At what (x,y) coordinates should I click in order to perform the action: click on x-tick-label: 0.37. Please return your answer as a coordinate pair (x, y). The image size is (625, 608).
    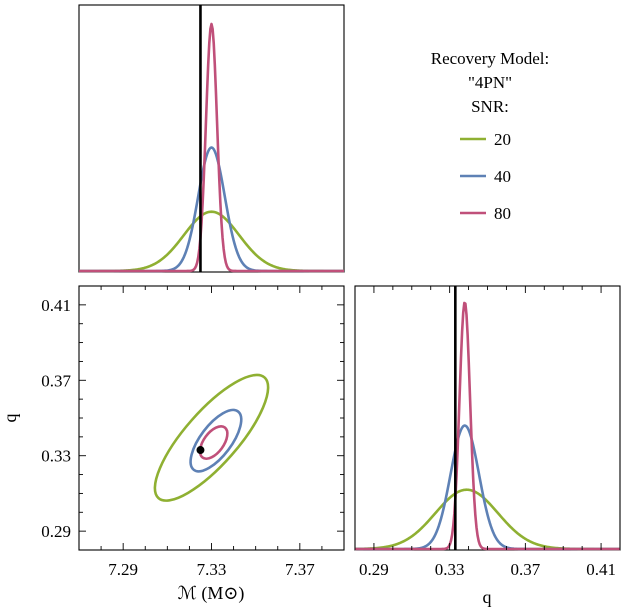
    Looking at the image, I should click on (525, 569).